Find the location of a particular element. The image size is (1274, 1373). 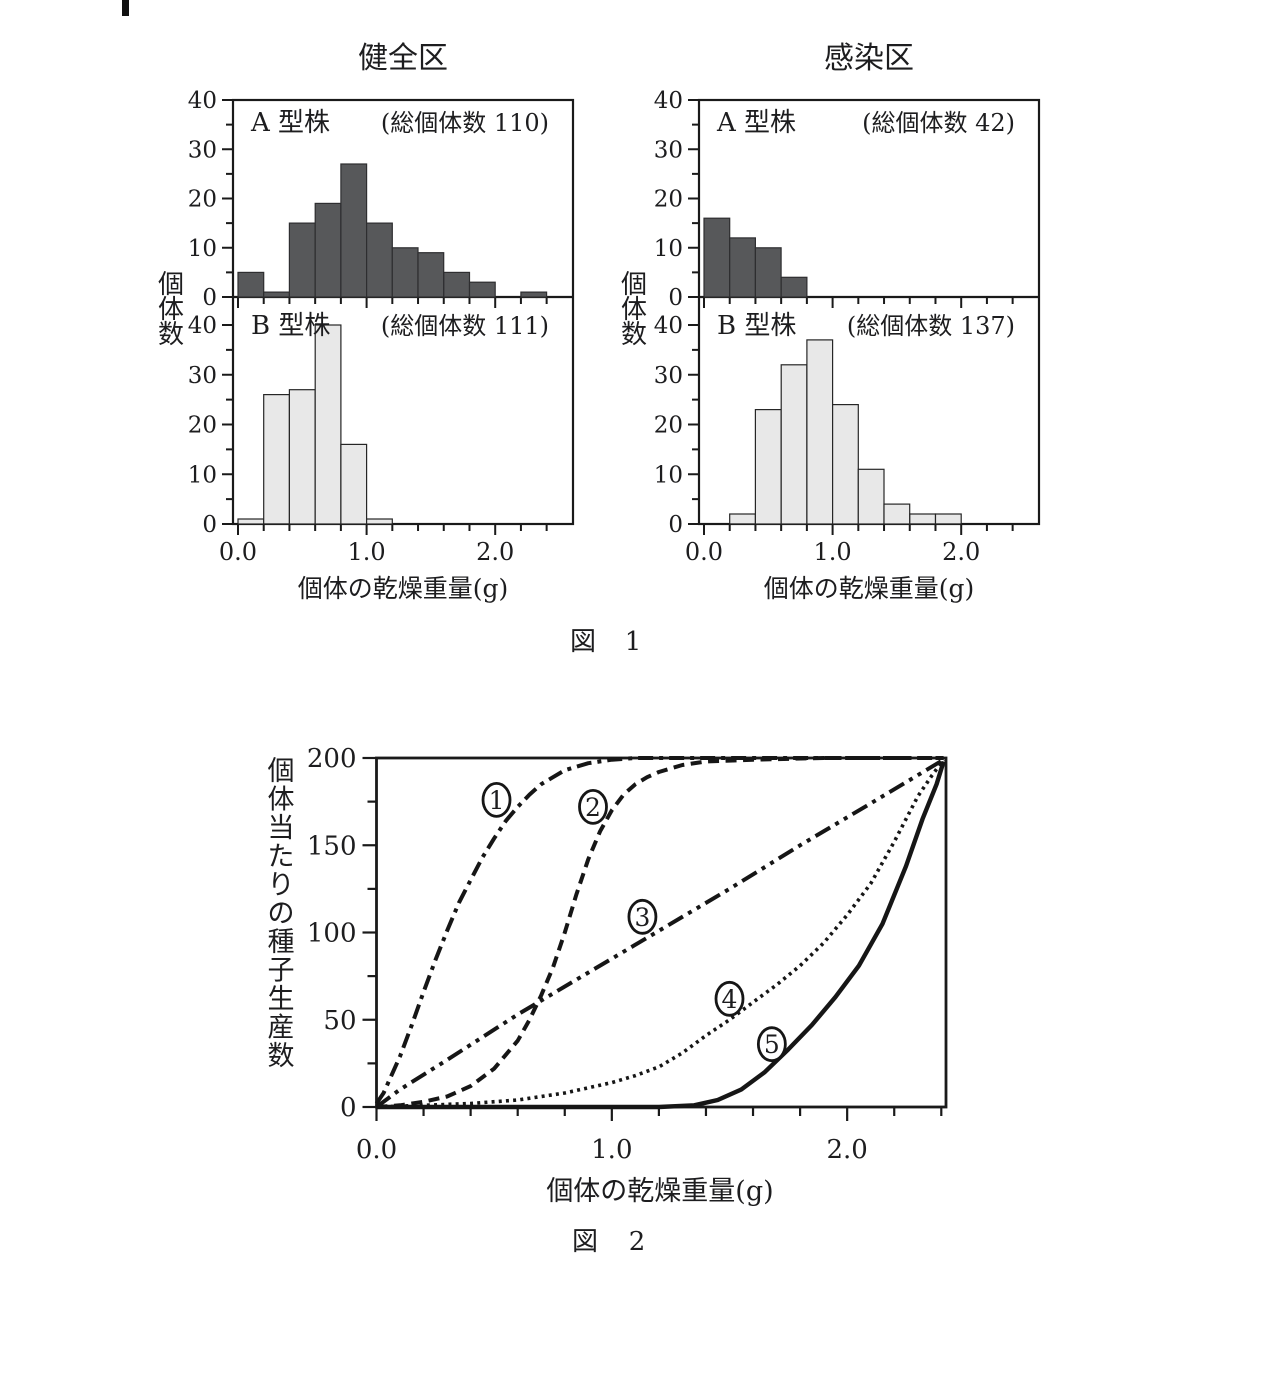

y-tick-label: 100 is located at coordinates (332, 934).